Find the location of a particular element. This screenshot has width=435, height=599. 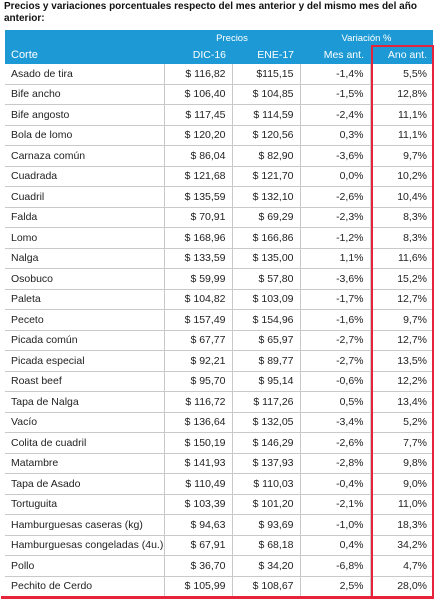

table-cell: 11,6% is located at coordinates (401, 258).